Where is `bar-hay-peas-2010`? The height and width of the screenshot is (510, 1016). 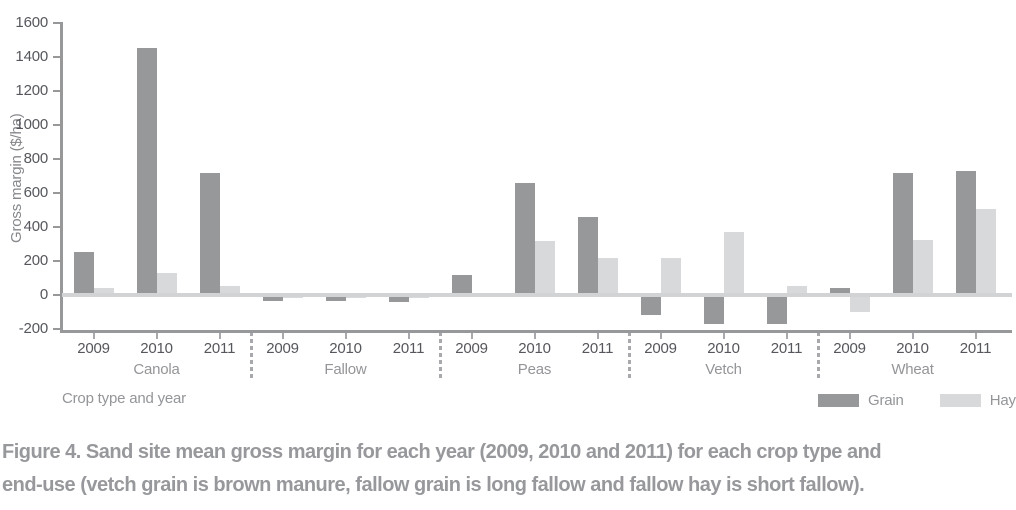
bar-hay-peas-2010 is located at coordinates (544, 268).